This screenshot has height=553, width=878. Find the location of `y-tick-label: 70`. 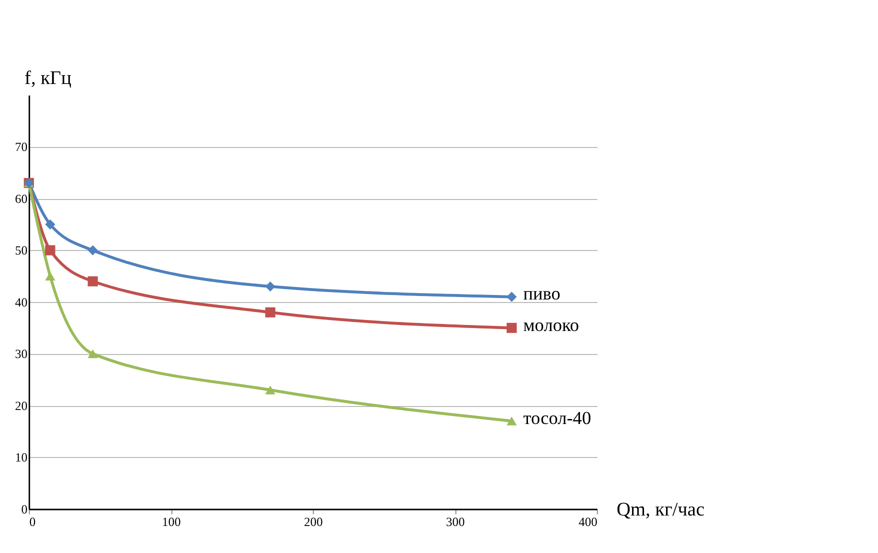

y-tick-label: 70 is located at coordinates (21, 147).